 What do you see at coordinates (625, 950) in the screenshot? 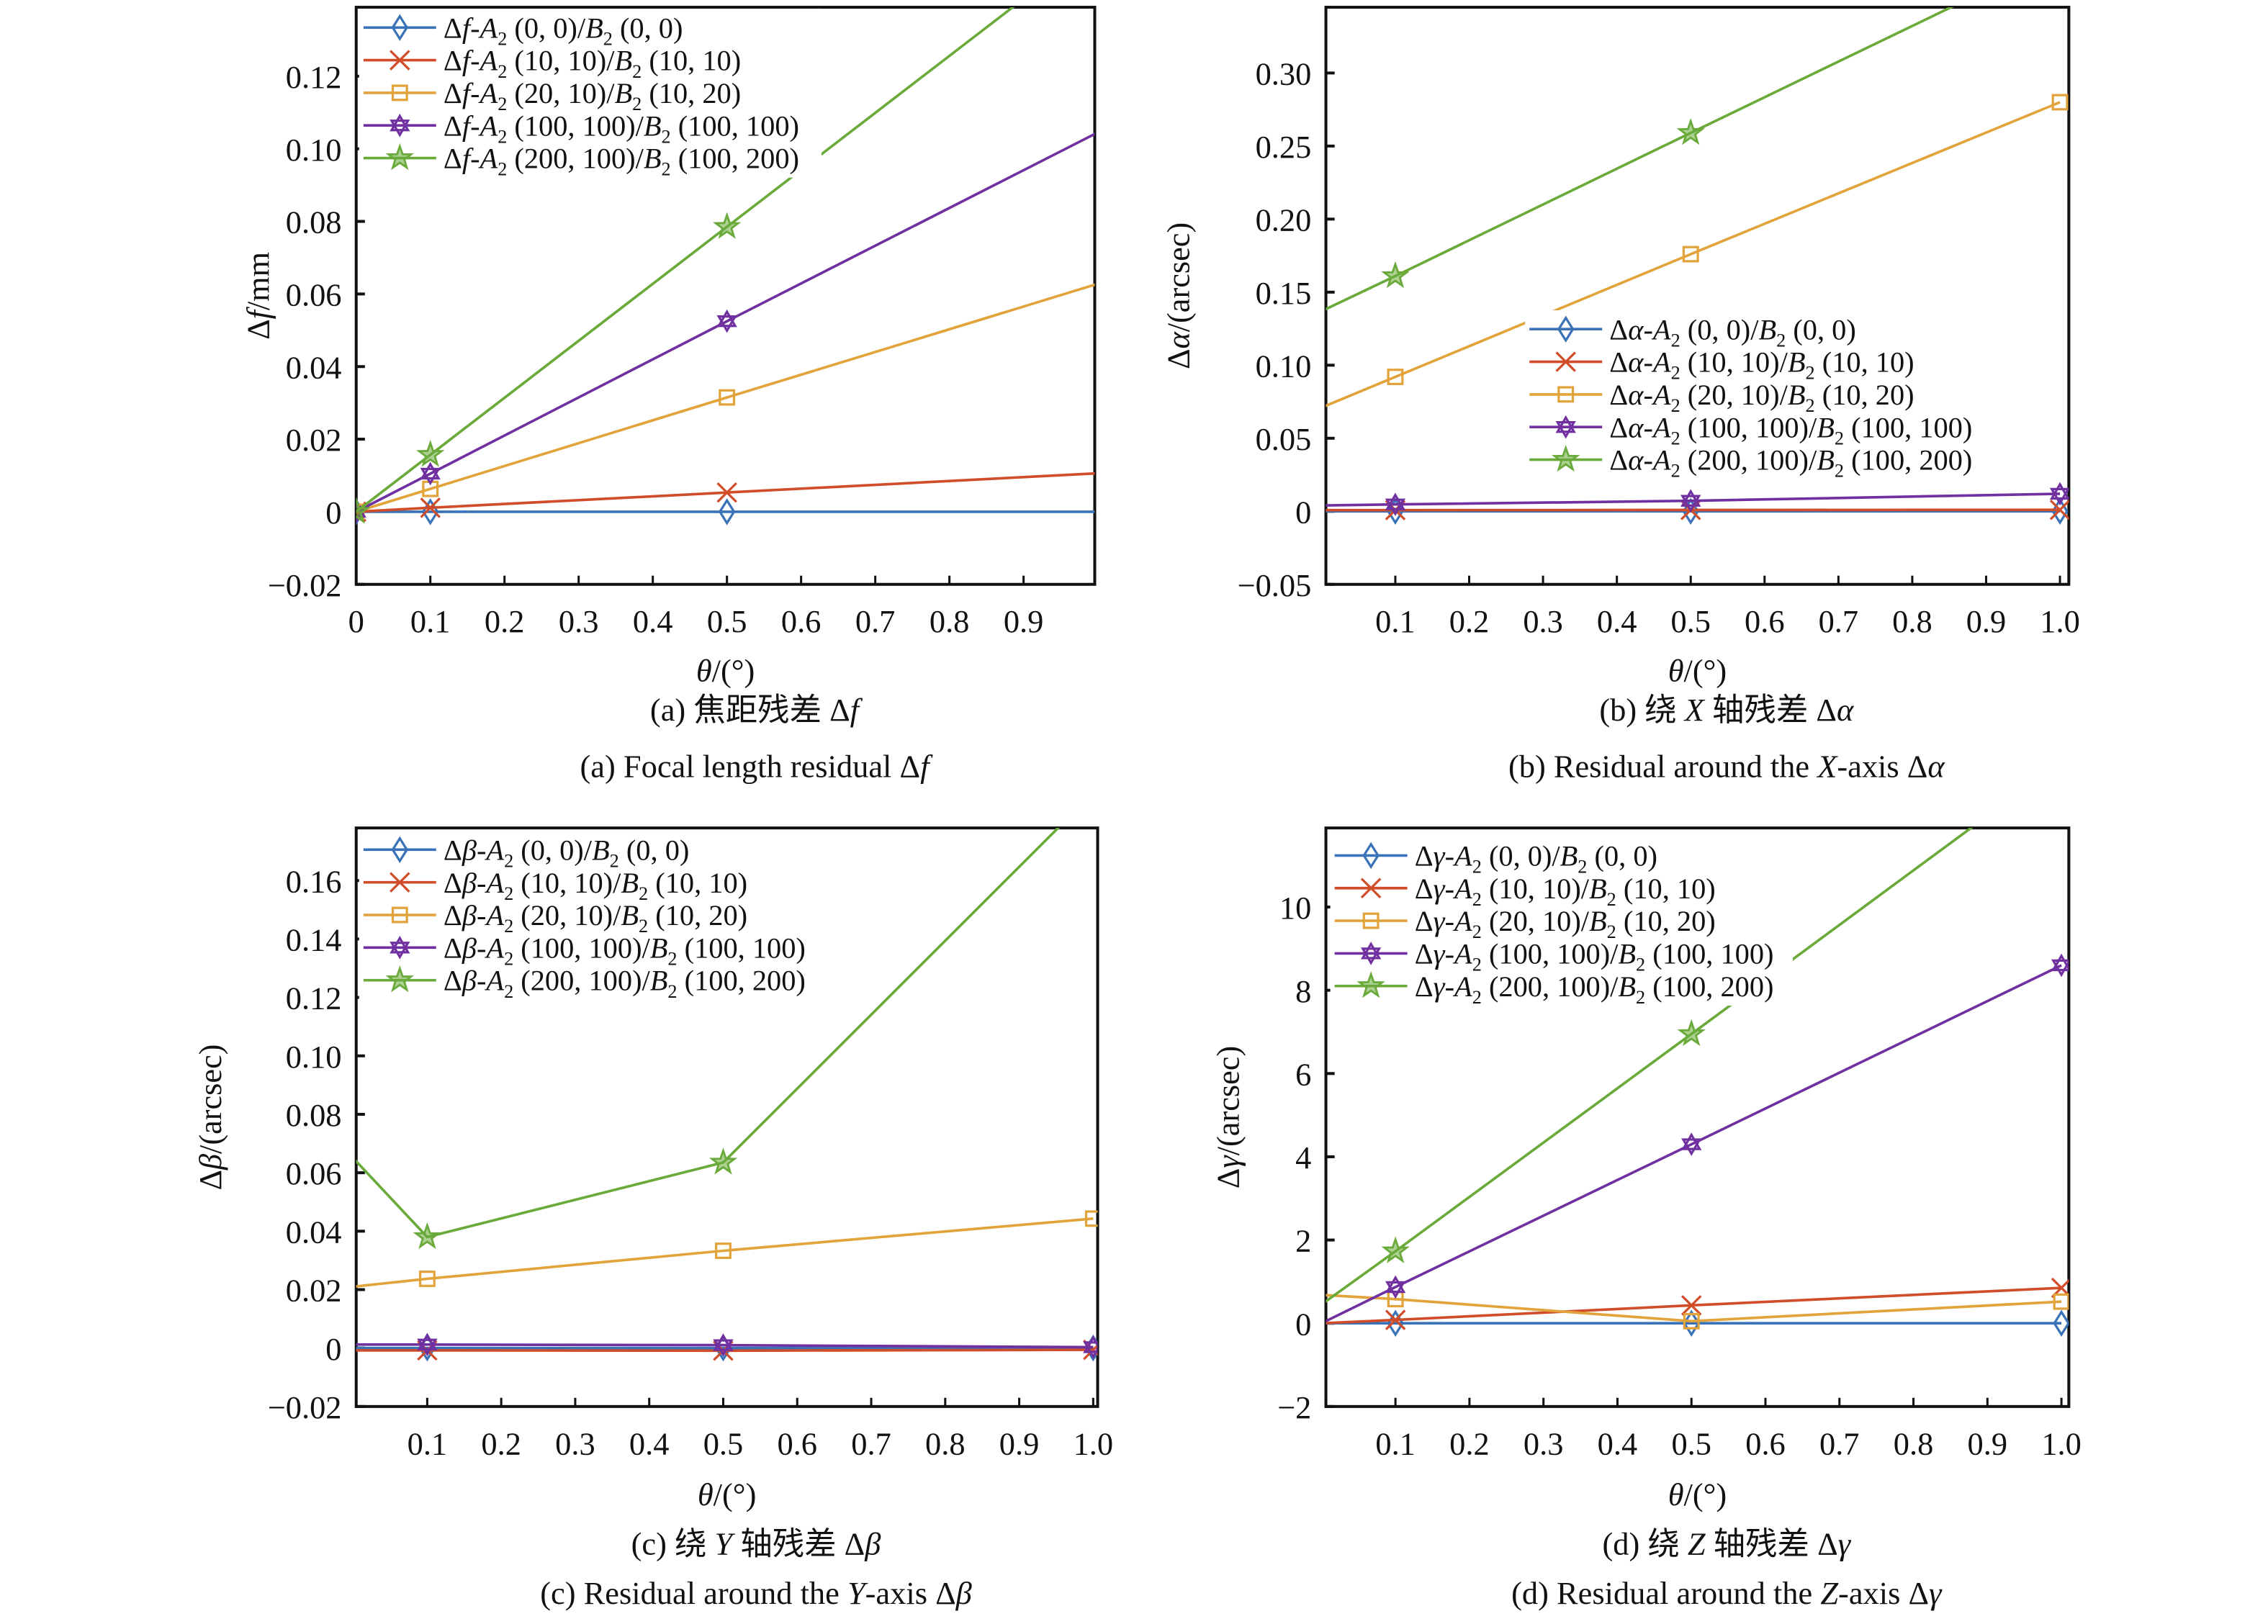
I see `legend-label: Δβ-A2 (100, 100)/B2 (100, 100)` at bounding box center [625, 950].